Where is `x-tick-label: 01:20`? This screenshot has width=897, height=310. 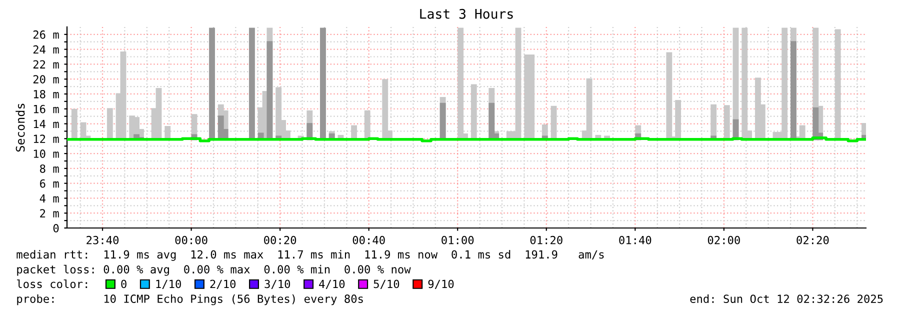 x-tick-label: 01:20 is located at coordinates (546, 240).